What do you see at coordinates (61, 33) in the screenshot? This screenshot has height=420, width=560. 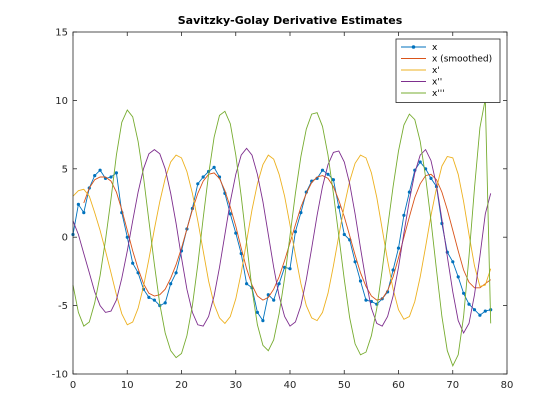 I see `y-tick-label: 15` at bounding box center [61, 33].